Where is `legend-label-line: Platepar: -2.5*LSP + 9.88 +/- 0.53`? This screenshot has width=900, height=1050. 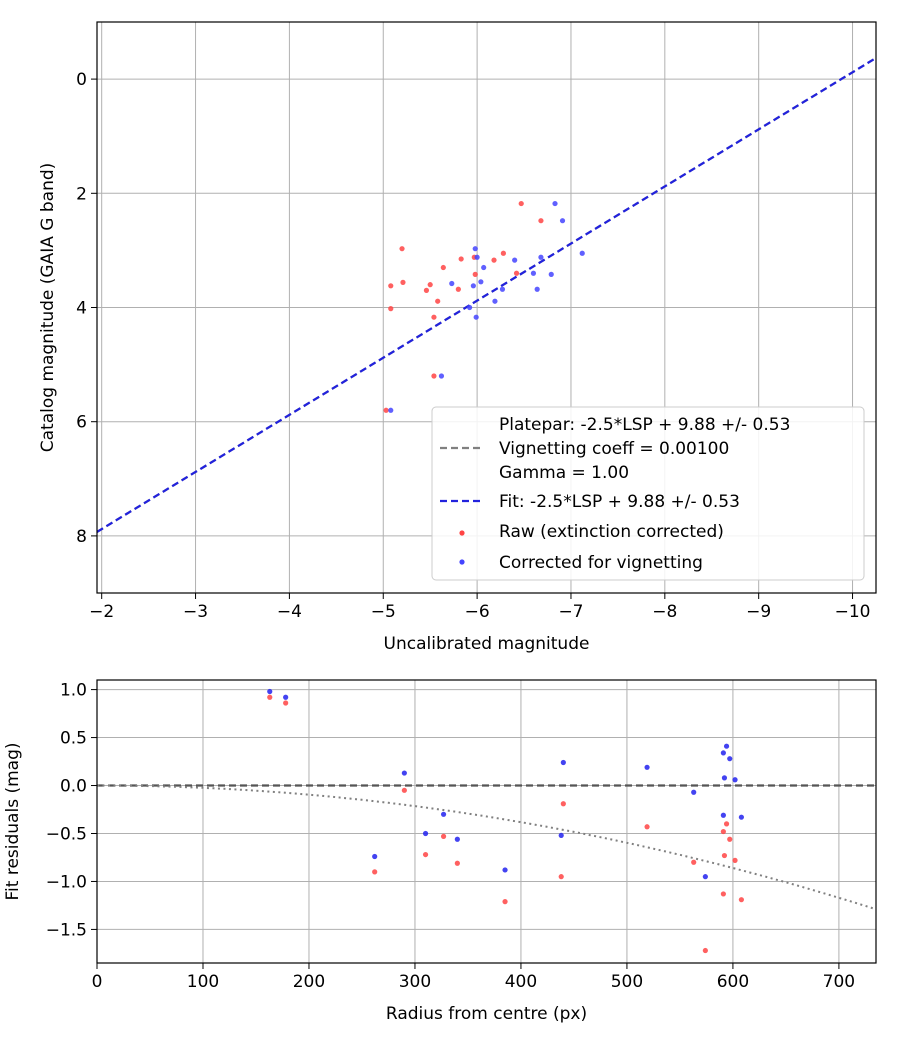
legend-label-line: Platepar: -2.5*LSP + 9.88 +/- 0.53 is located at coordinates (644, 425).